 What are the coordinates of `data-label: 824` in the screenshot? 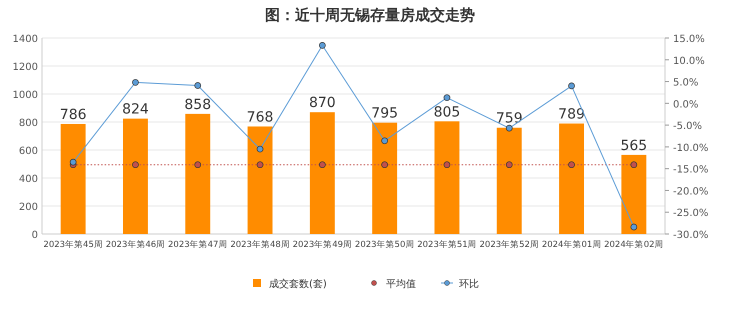 It's located at (135, 110).